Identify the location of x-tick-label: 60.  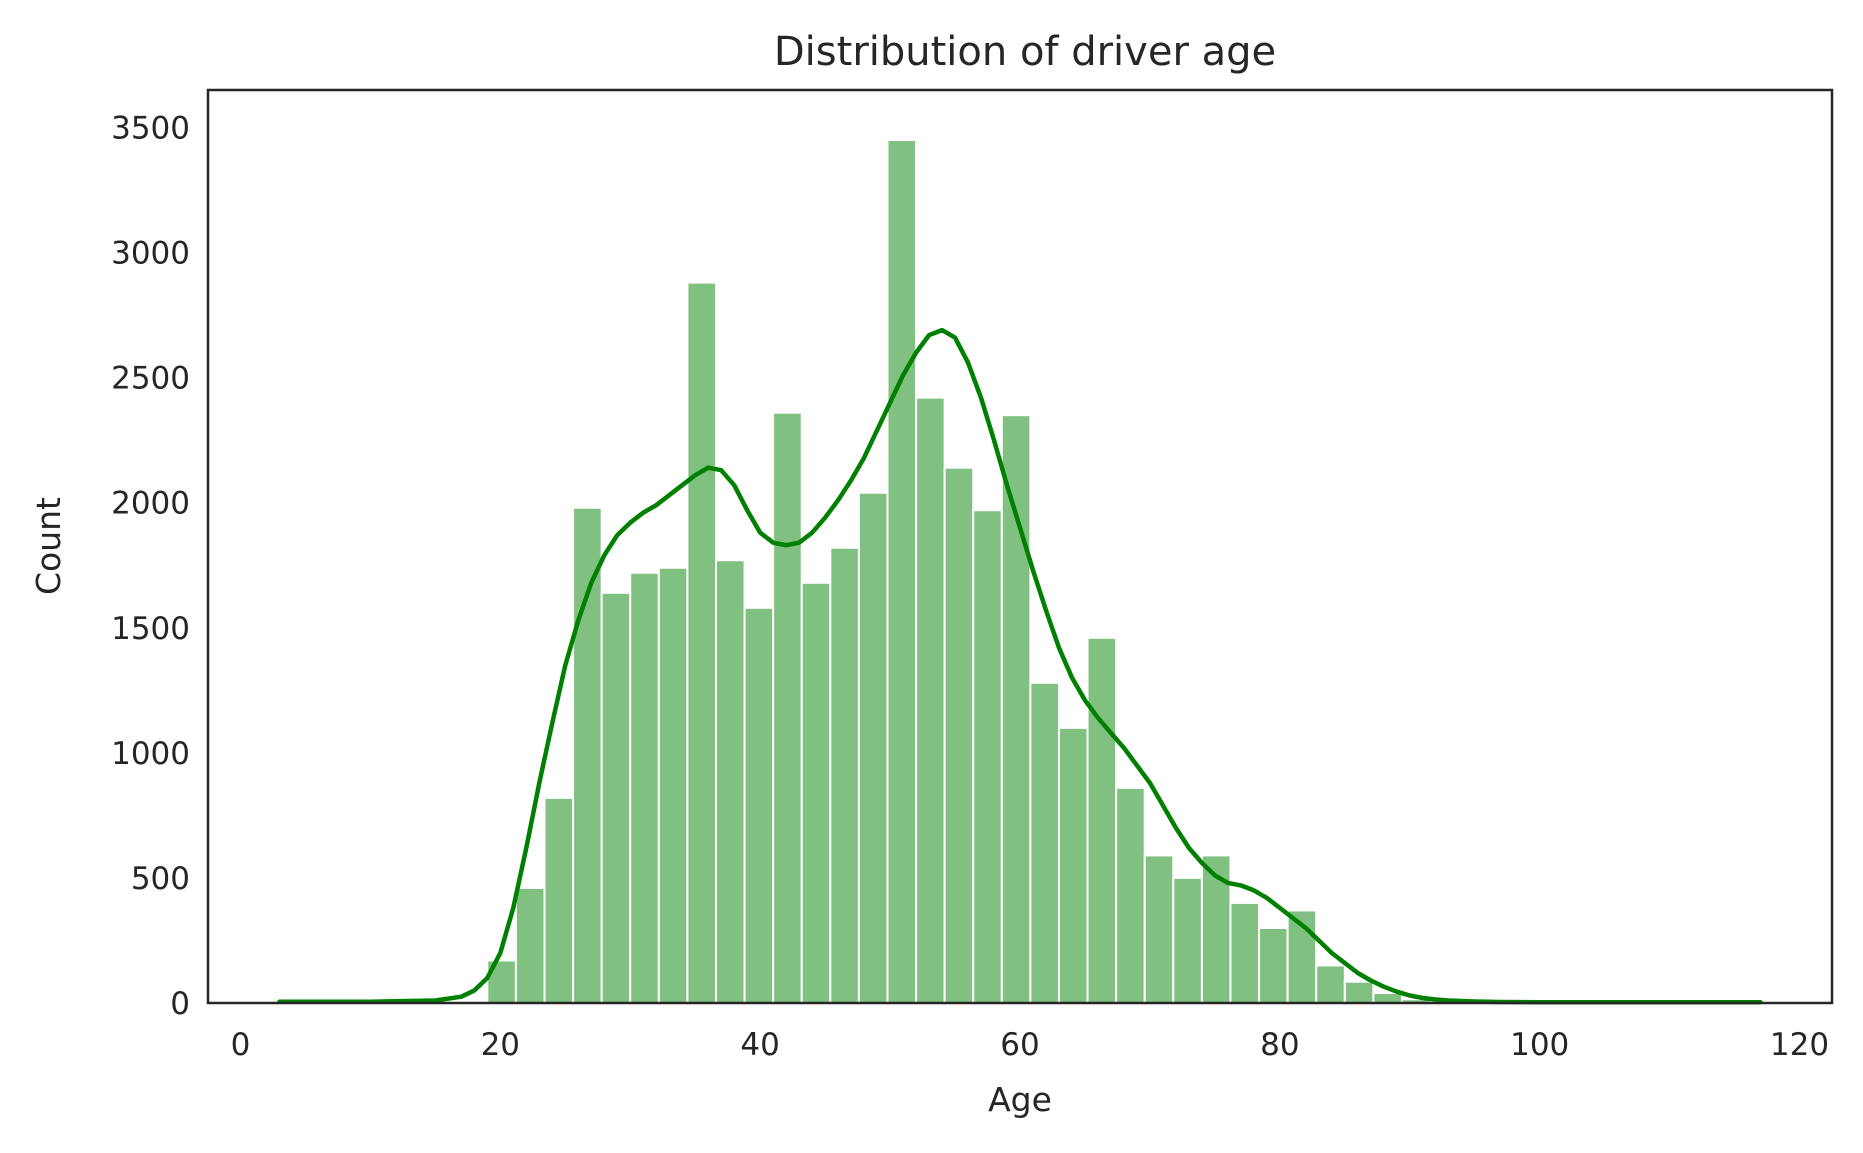
(1019, 1045).